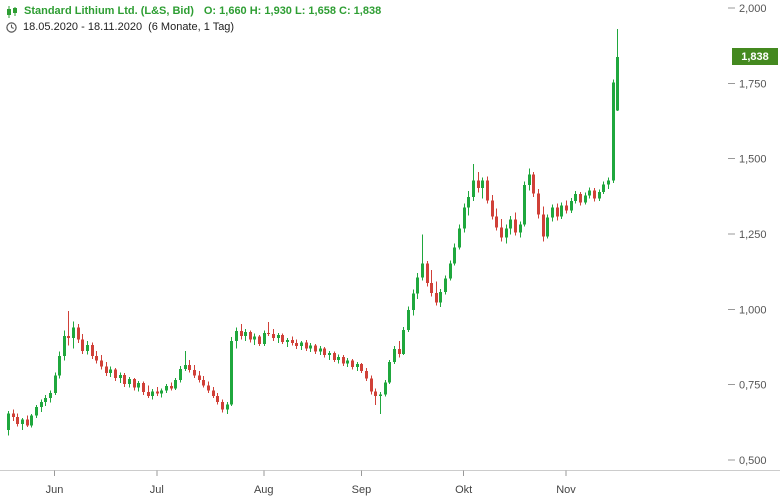  I want to click on x-axis-label: Jun, so click(55, 490).